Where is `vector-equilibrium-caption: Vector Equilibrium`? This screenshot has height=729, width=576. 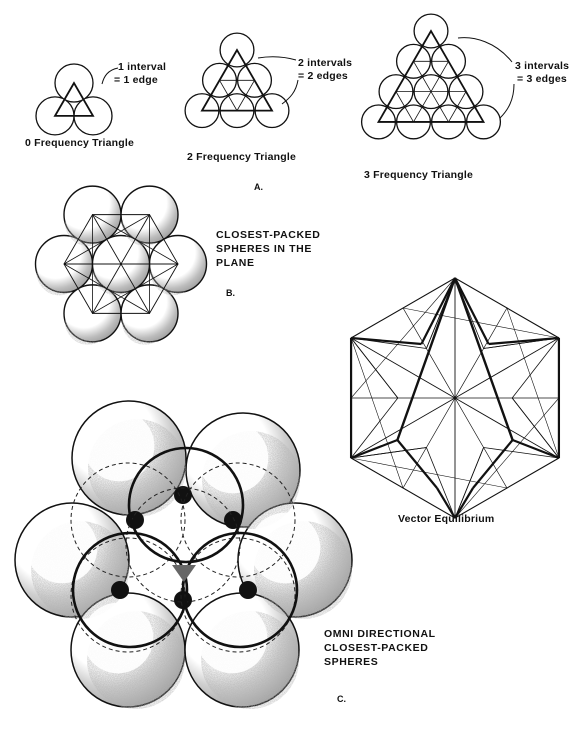 vector-equilibrium-caption: Vector Equilibrium is located at coordinates (446, 519).